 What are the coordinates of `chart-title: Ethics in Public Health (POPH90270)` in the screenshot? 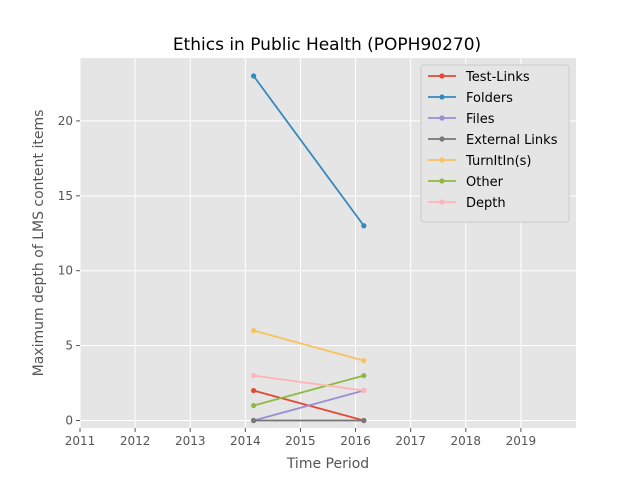 It's located at (327, 45).